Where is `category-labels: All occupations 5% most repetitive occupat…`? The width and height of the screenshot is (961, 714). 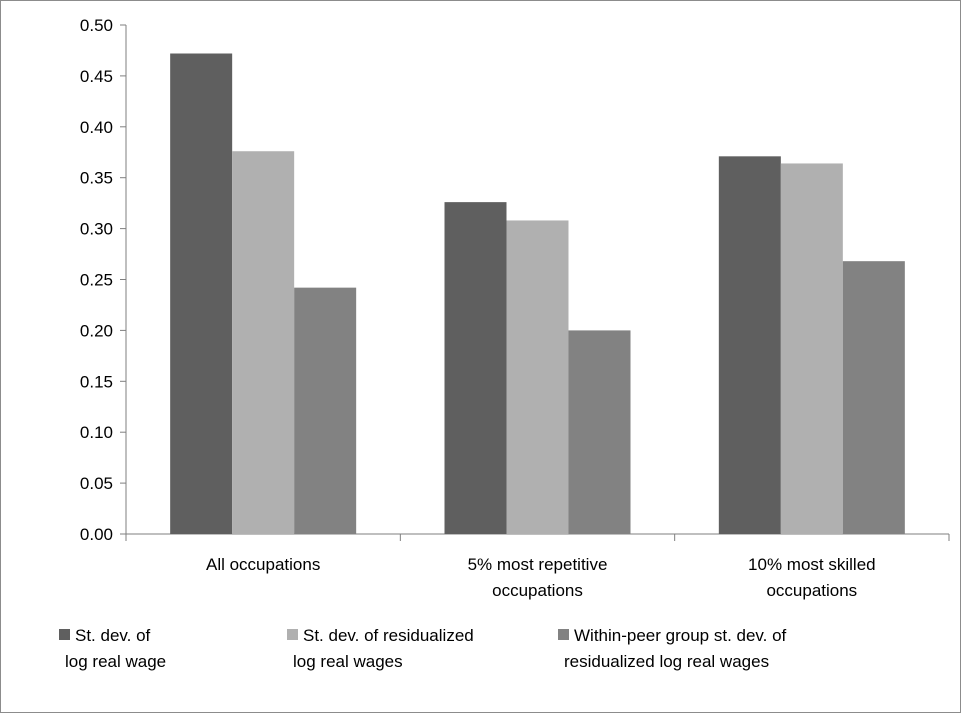 category-labels: All occupations 5% most repetitive occupat… is located at coordinates (541, 577).